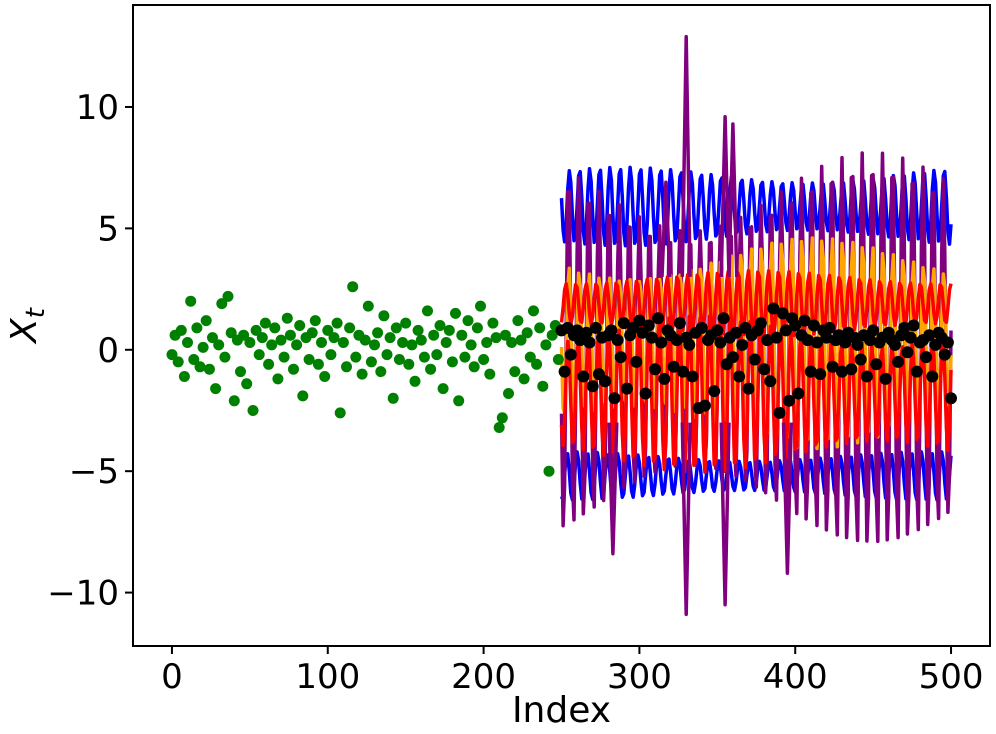 The width and height of the screenshot is (996, 734). I want to click on y-axis-label: Xt, so click(27, 326).